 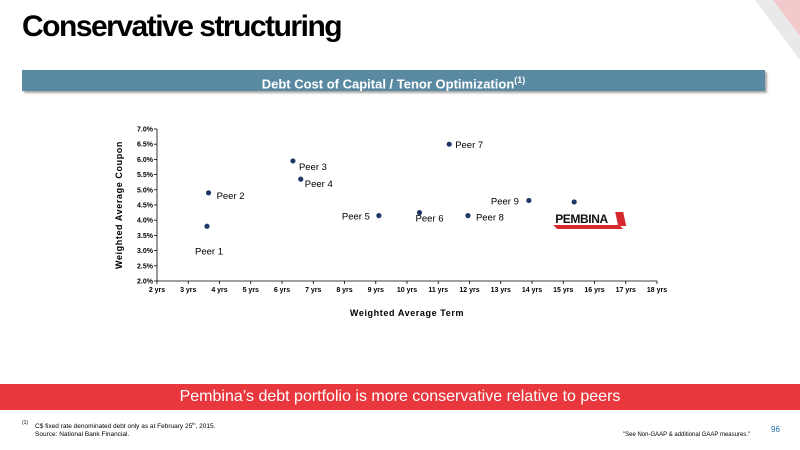 What do you see at coordinates (344, 290) in the screenshot?
I see `x-tick-label: 8 yrs` at bounding box center [344, 290].